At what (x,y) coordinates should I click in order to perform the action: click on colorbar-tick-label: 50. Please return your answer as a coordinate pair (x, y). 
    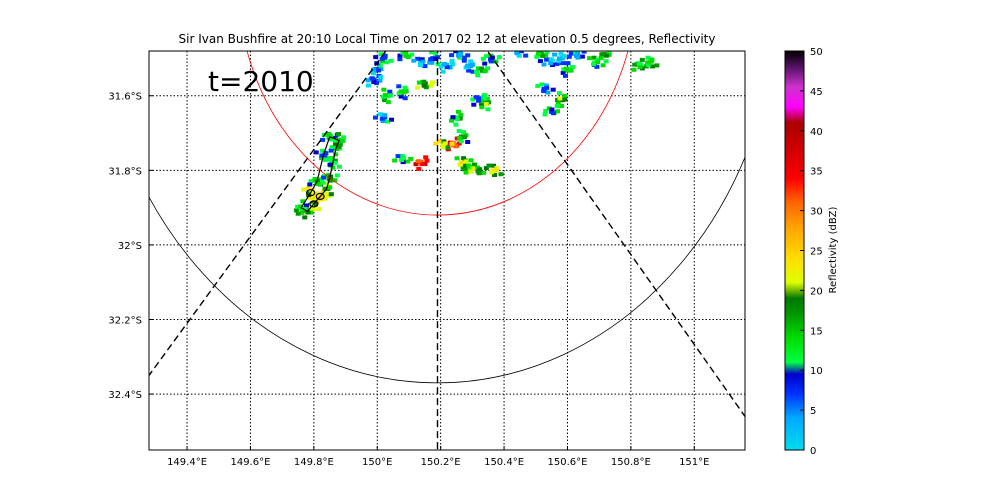
    Looking at the image, I should click on (816, 52).